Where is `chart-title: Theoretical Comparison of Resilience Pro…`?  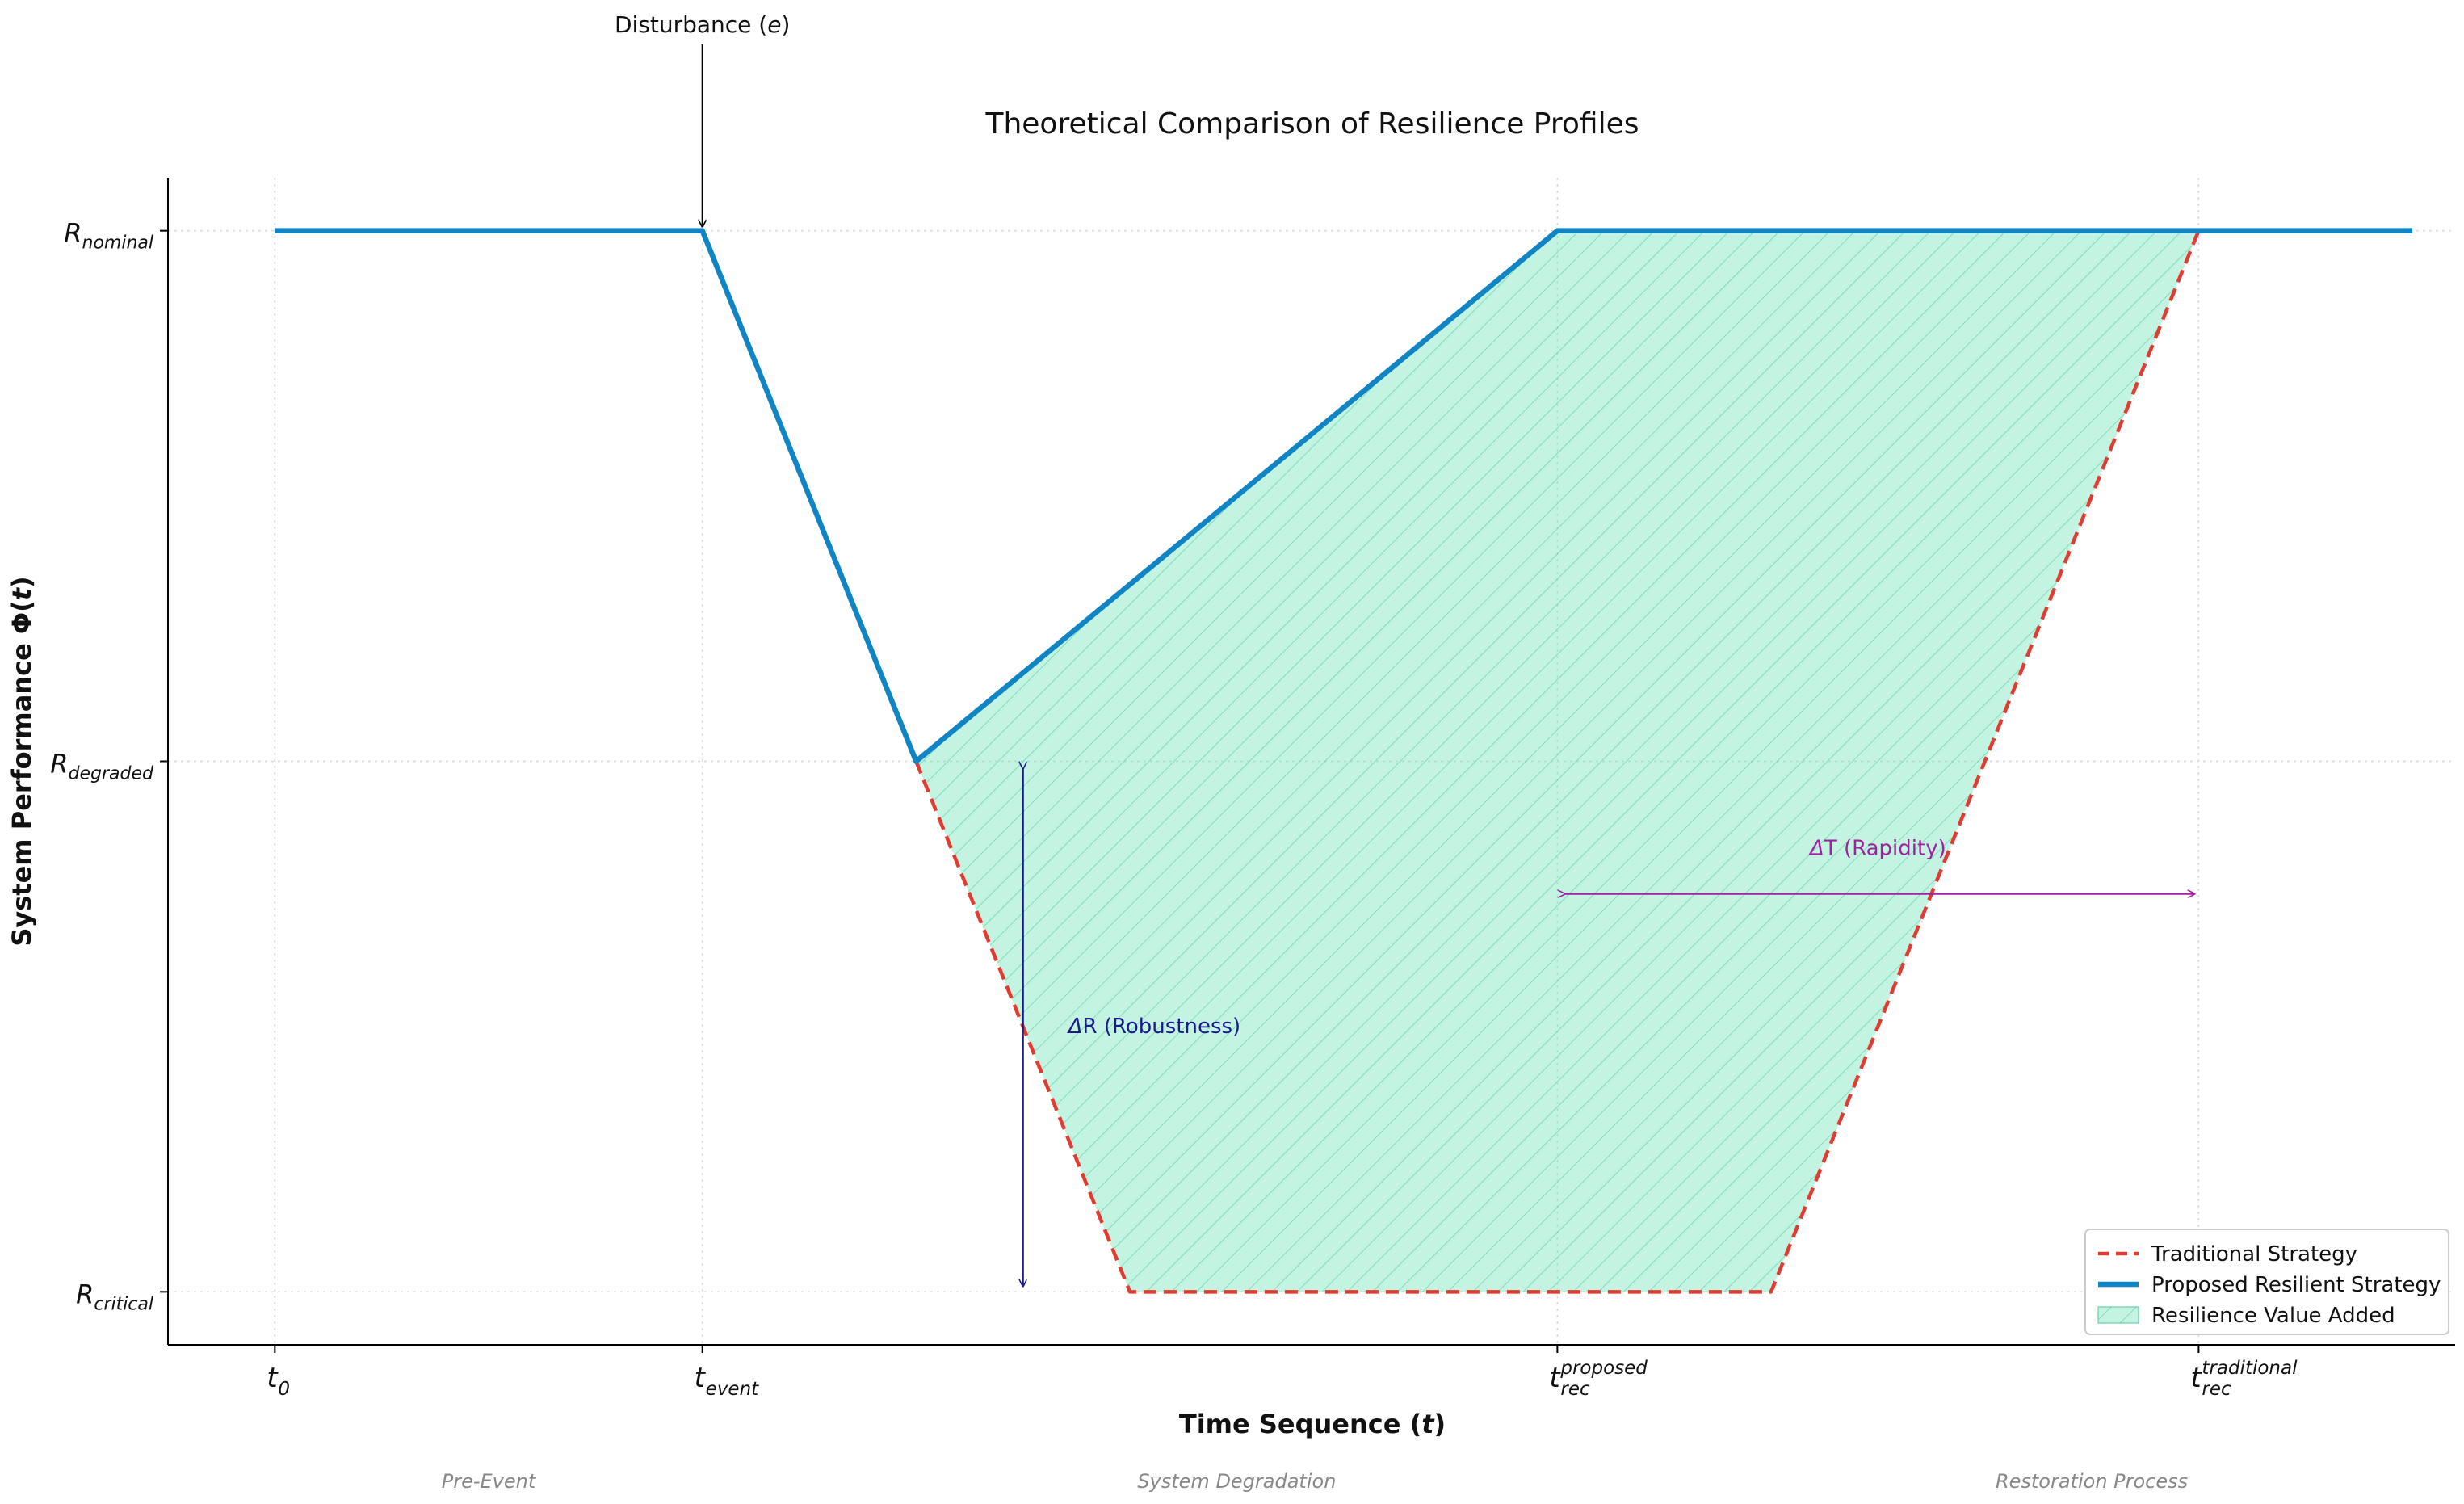 chart-title: Theoretical Comparison of Resilience Pro… is located at coordinates (1311, 124).